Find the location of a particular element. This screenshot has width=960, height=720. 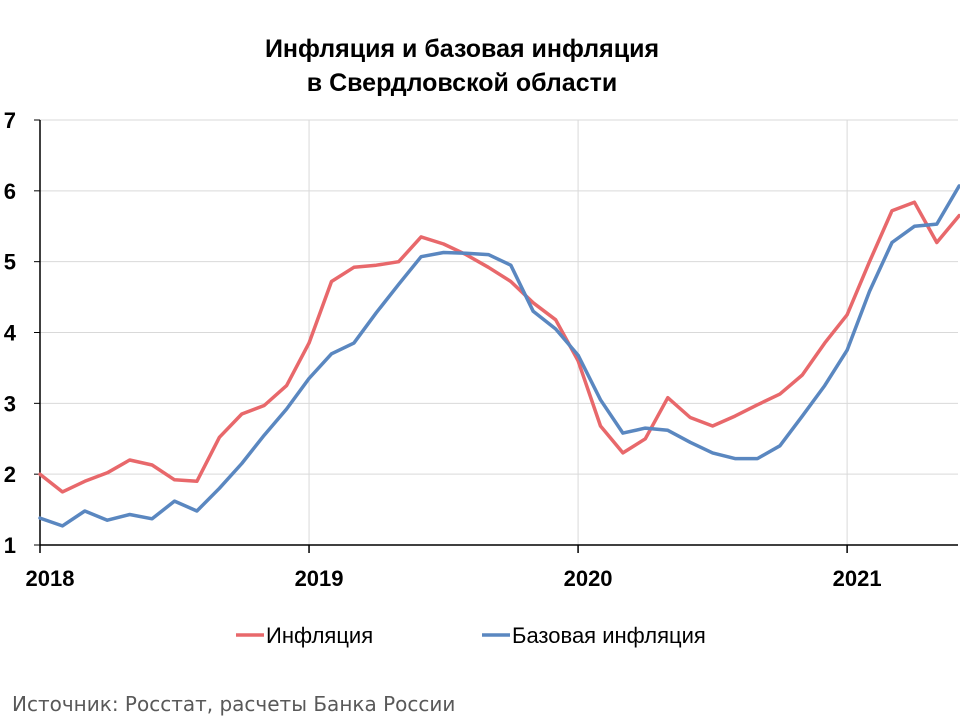

chart-title-line-2: в Свердловской области is located at coordinates (462, 83).